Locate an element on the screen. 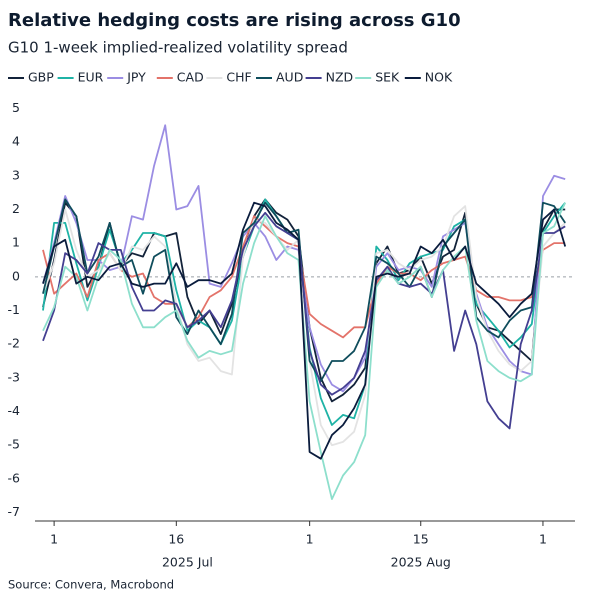  legend-label: SEK is located at coordinates (387, 77).